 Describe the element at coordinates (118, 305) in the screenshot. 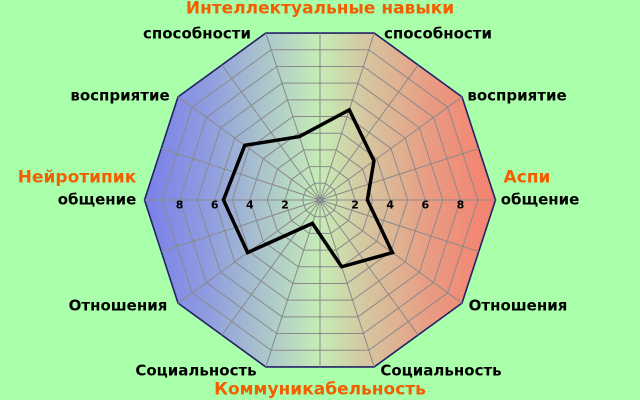

I see `axis-label-relations-left: Отношения` at that location.